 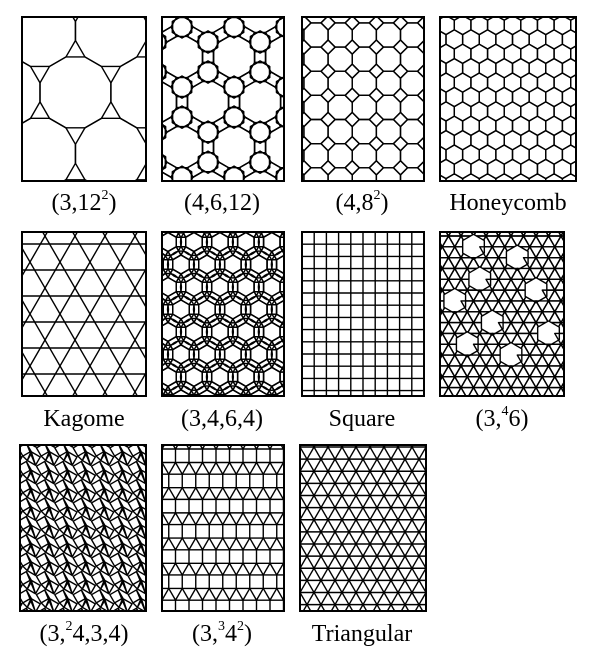 What do you see at coordinates (502, 418) in the screenshot?
I see `caption-3-4-6: (3,46)` at bounding box center [502, 418].